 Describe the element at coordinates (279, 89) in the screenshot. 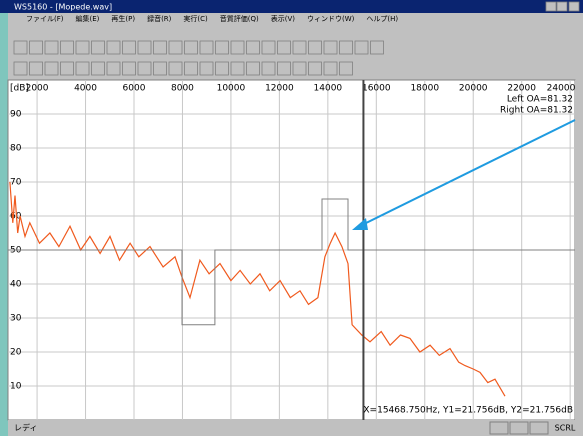

I see `x-tick-label: 12000` at that location.